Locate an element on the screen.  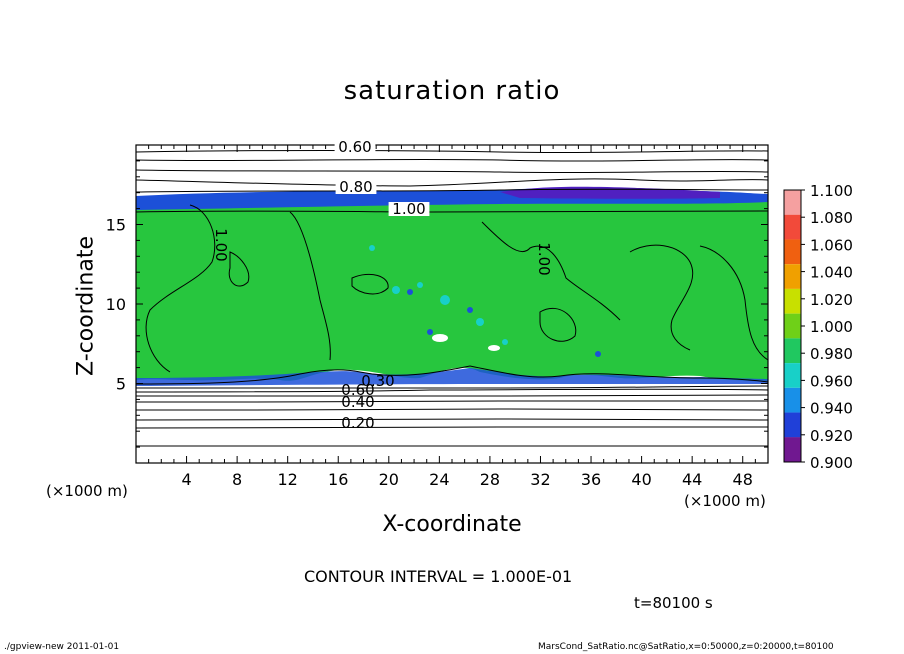
x-tick-label: 40 is located at coordinates (641, 479).